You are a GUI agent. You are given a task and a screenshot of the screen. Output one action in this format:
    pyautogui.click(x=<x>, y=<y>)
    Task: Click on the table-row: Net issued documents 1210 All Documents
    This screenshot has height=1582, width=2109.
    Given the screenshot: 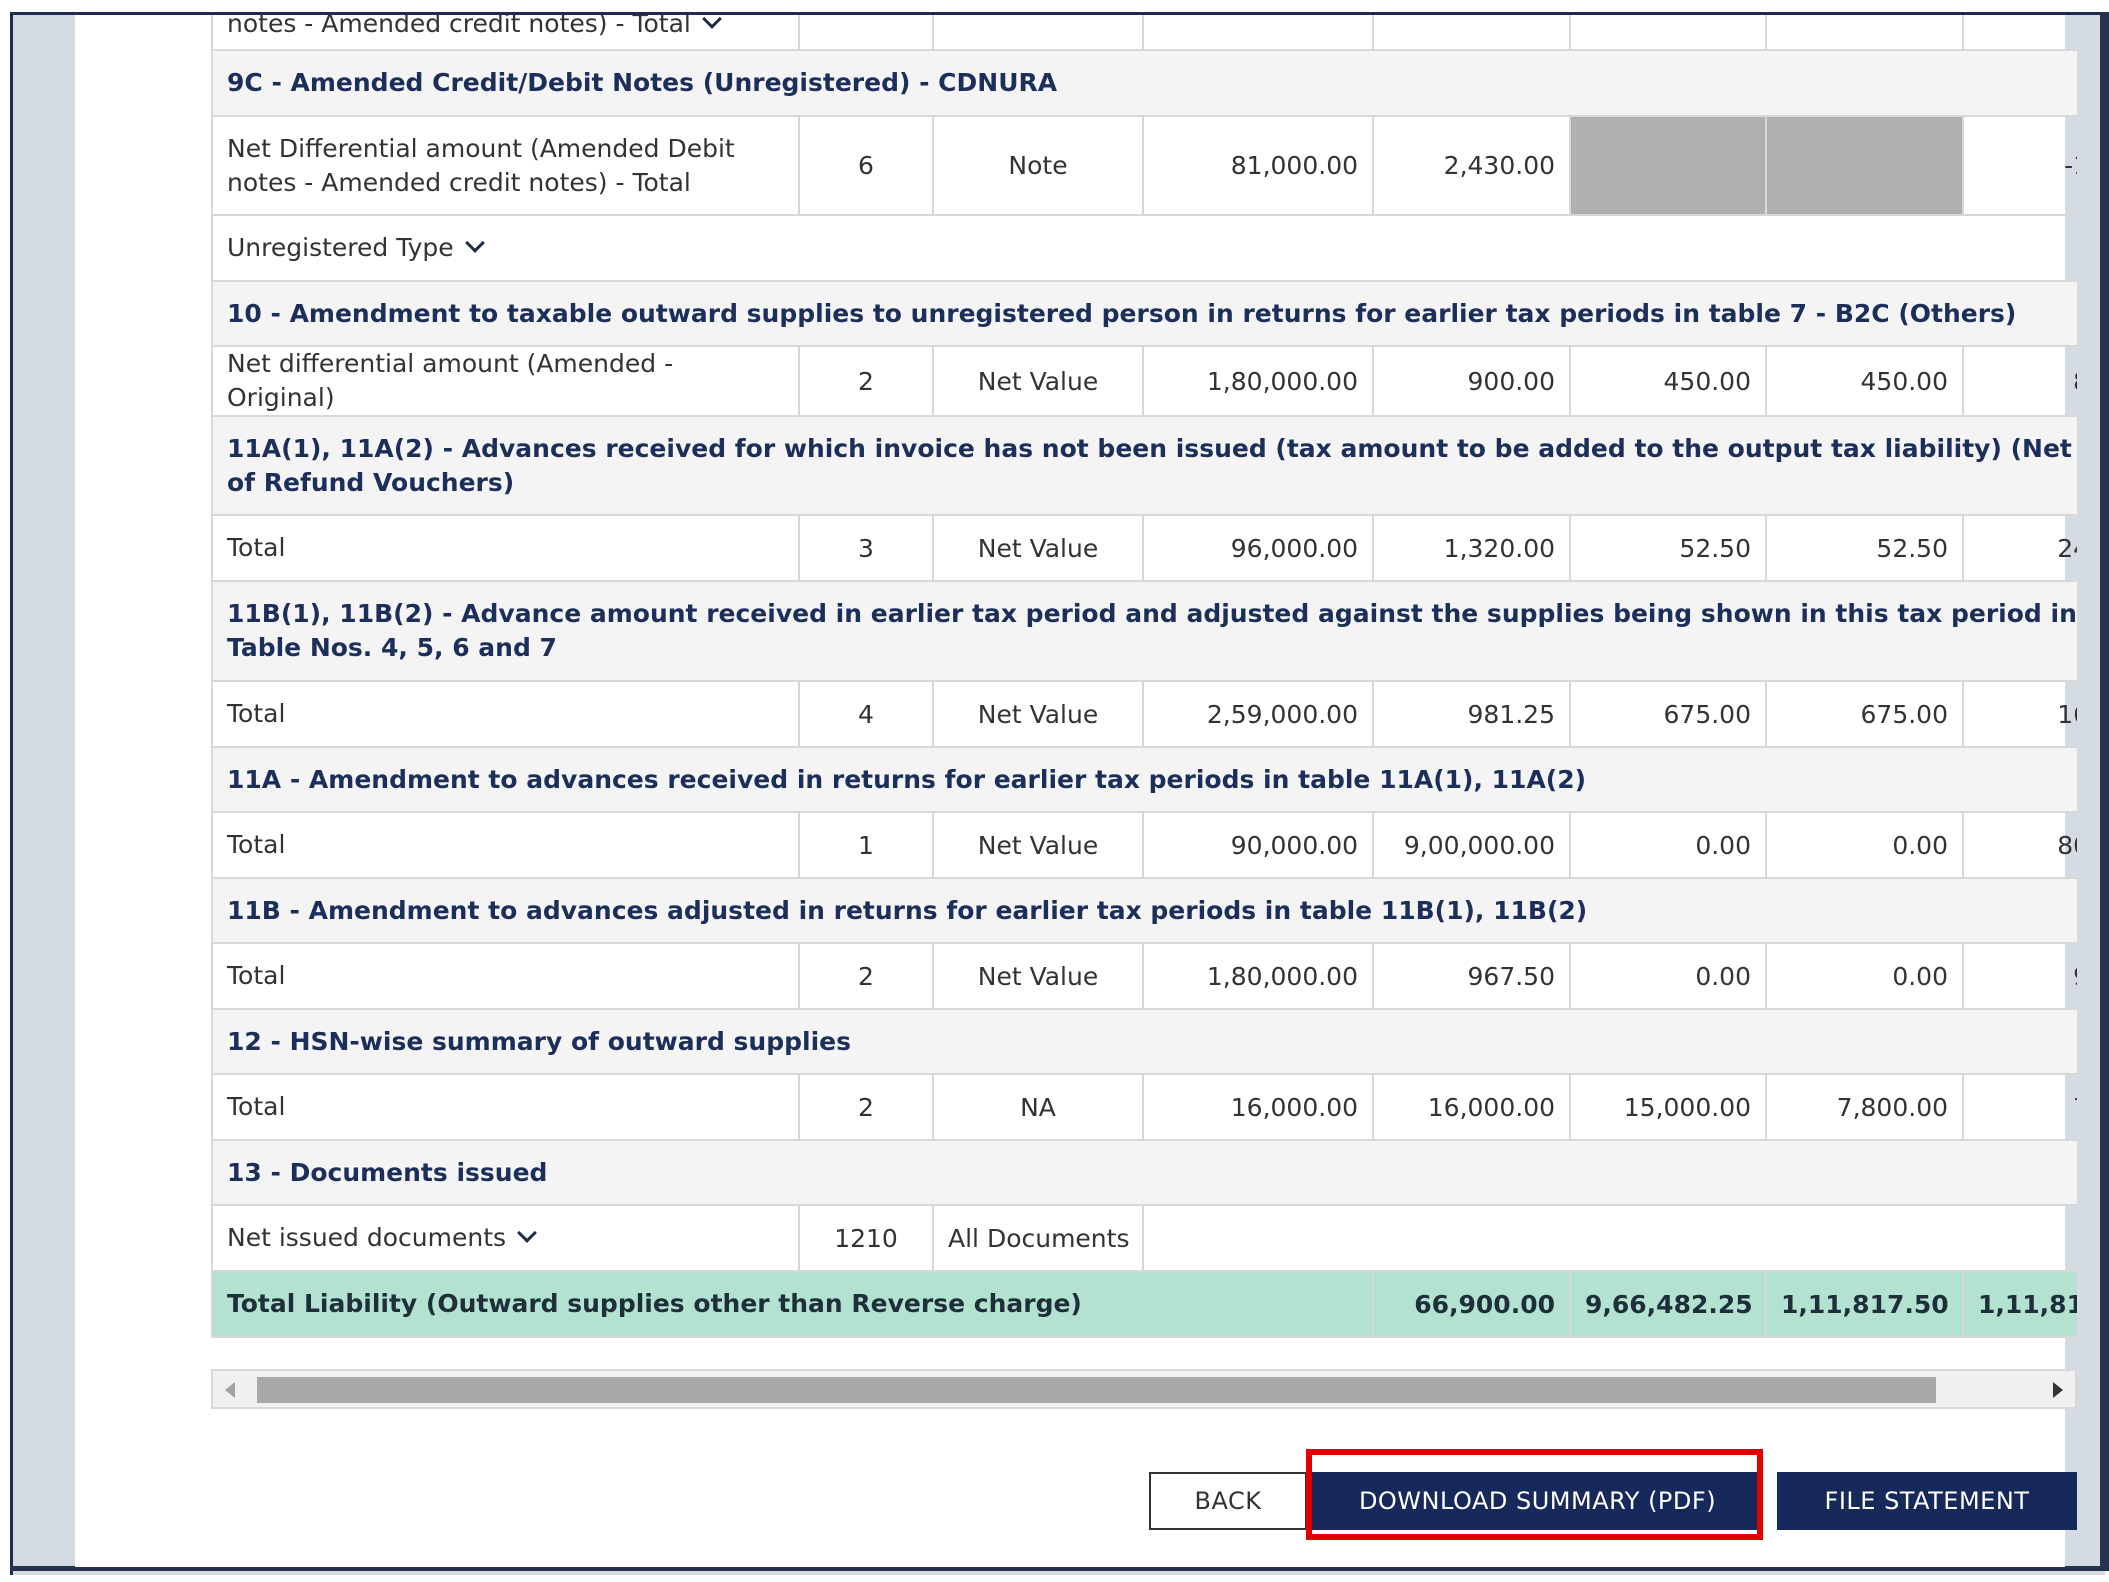 What is the action you would take?
    pyautogui.click(x=1144, y=1238)
    